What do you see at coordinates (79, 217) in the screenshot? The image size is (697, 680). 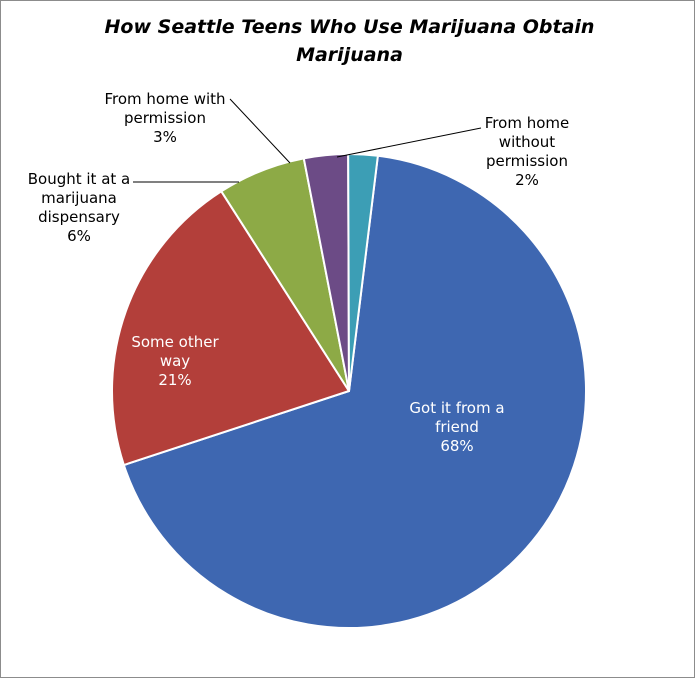 I see `slice-label-line: dispensary` at bounding box center [79, 217].